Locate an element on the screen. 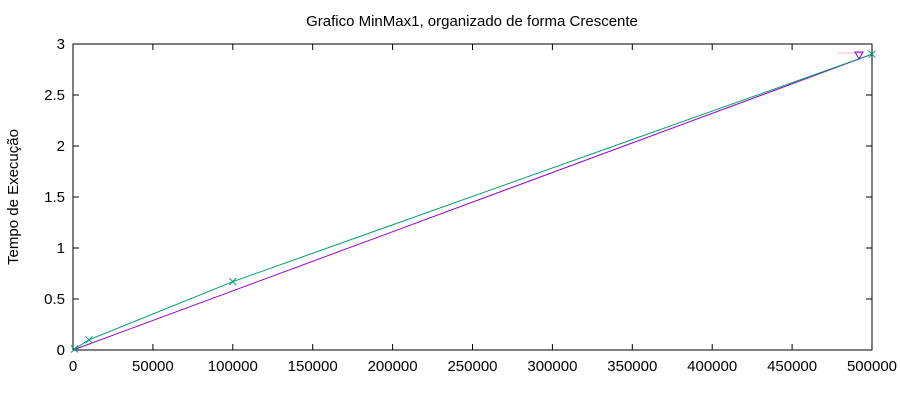 This screenshot has width=900, height=400. y-tick-label: 3 is located at coordinates (61, 44).